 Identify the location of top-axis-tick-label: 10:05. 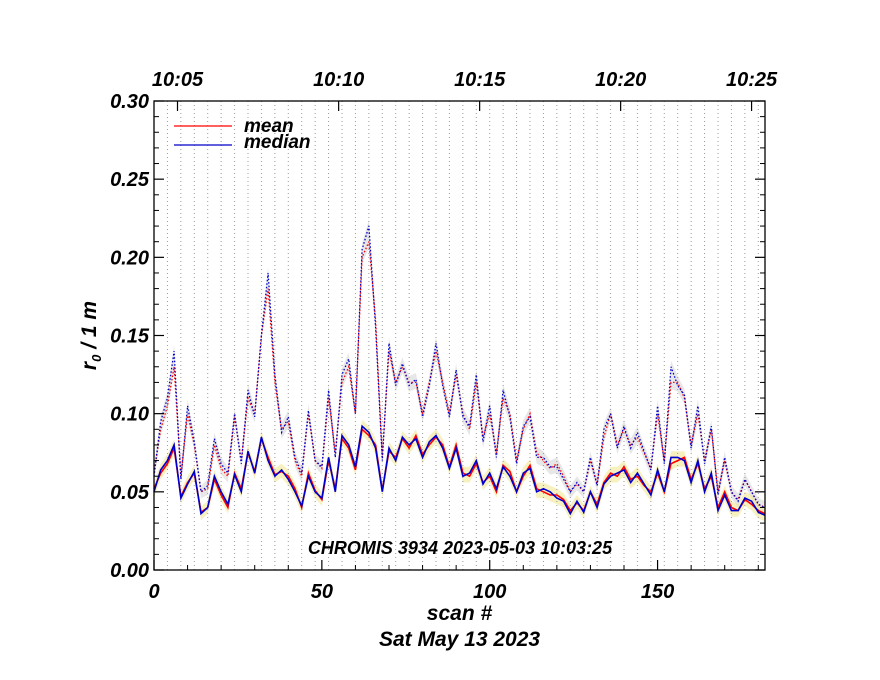
(178, 80).